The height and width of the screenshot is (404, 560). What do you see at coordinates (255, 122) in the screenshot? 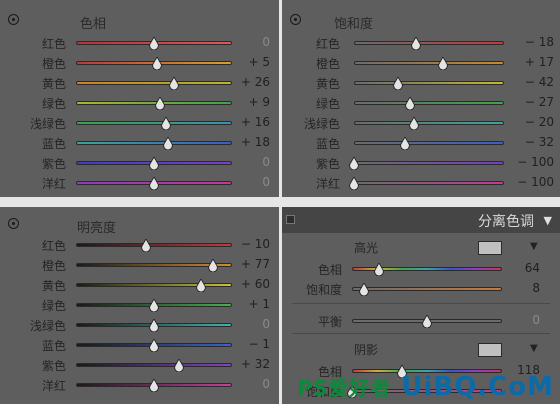
I see `slider-value: + 16` at bounding box center [255, 122].